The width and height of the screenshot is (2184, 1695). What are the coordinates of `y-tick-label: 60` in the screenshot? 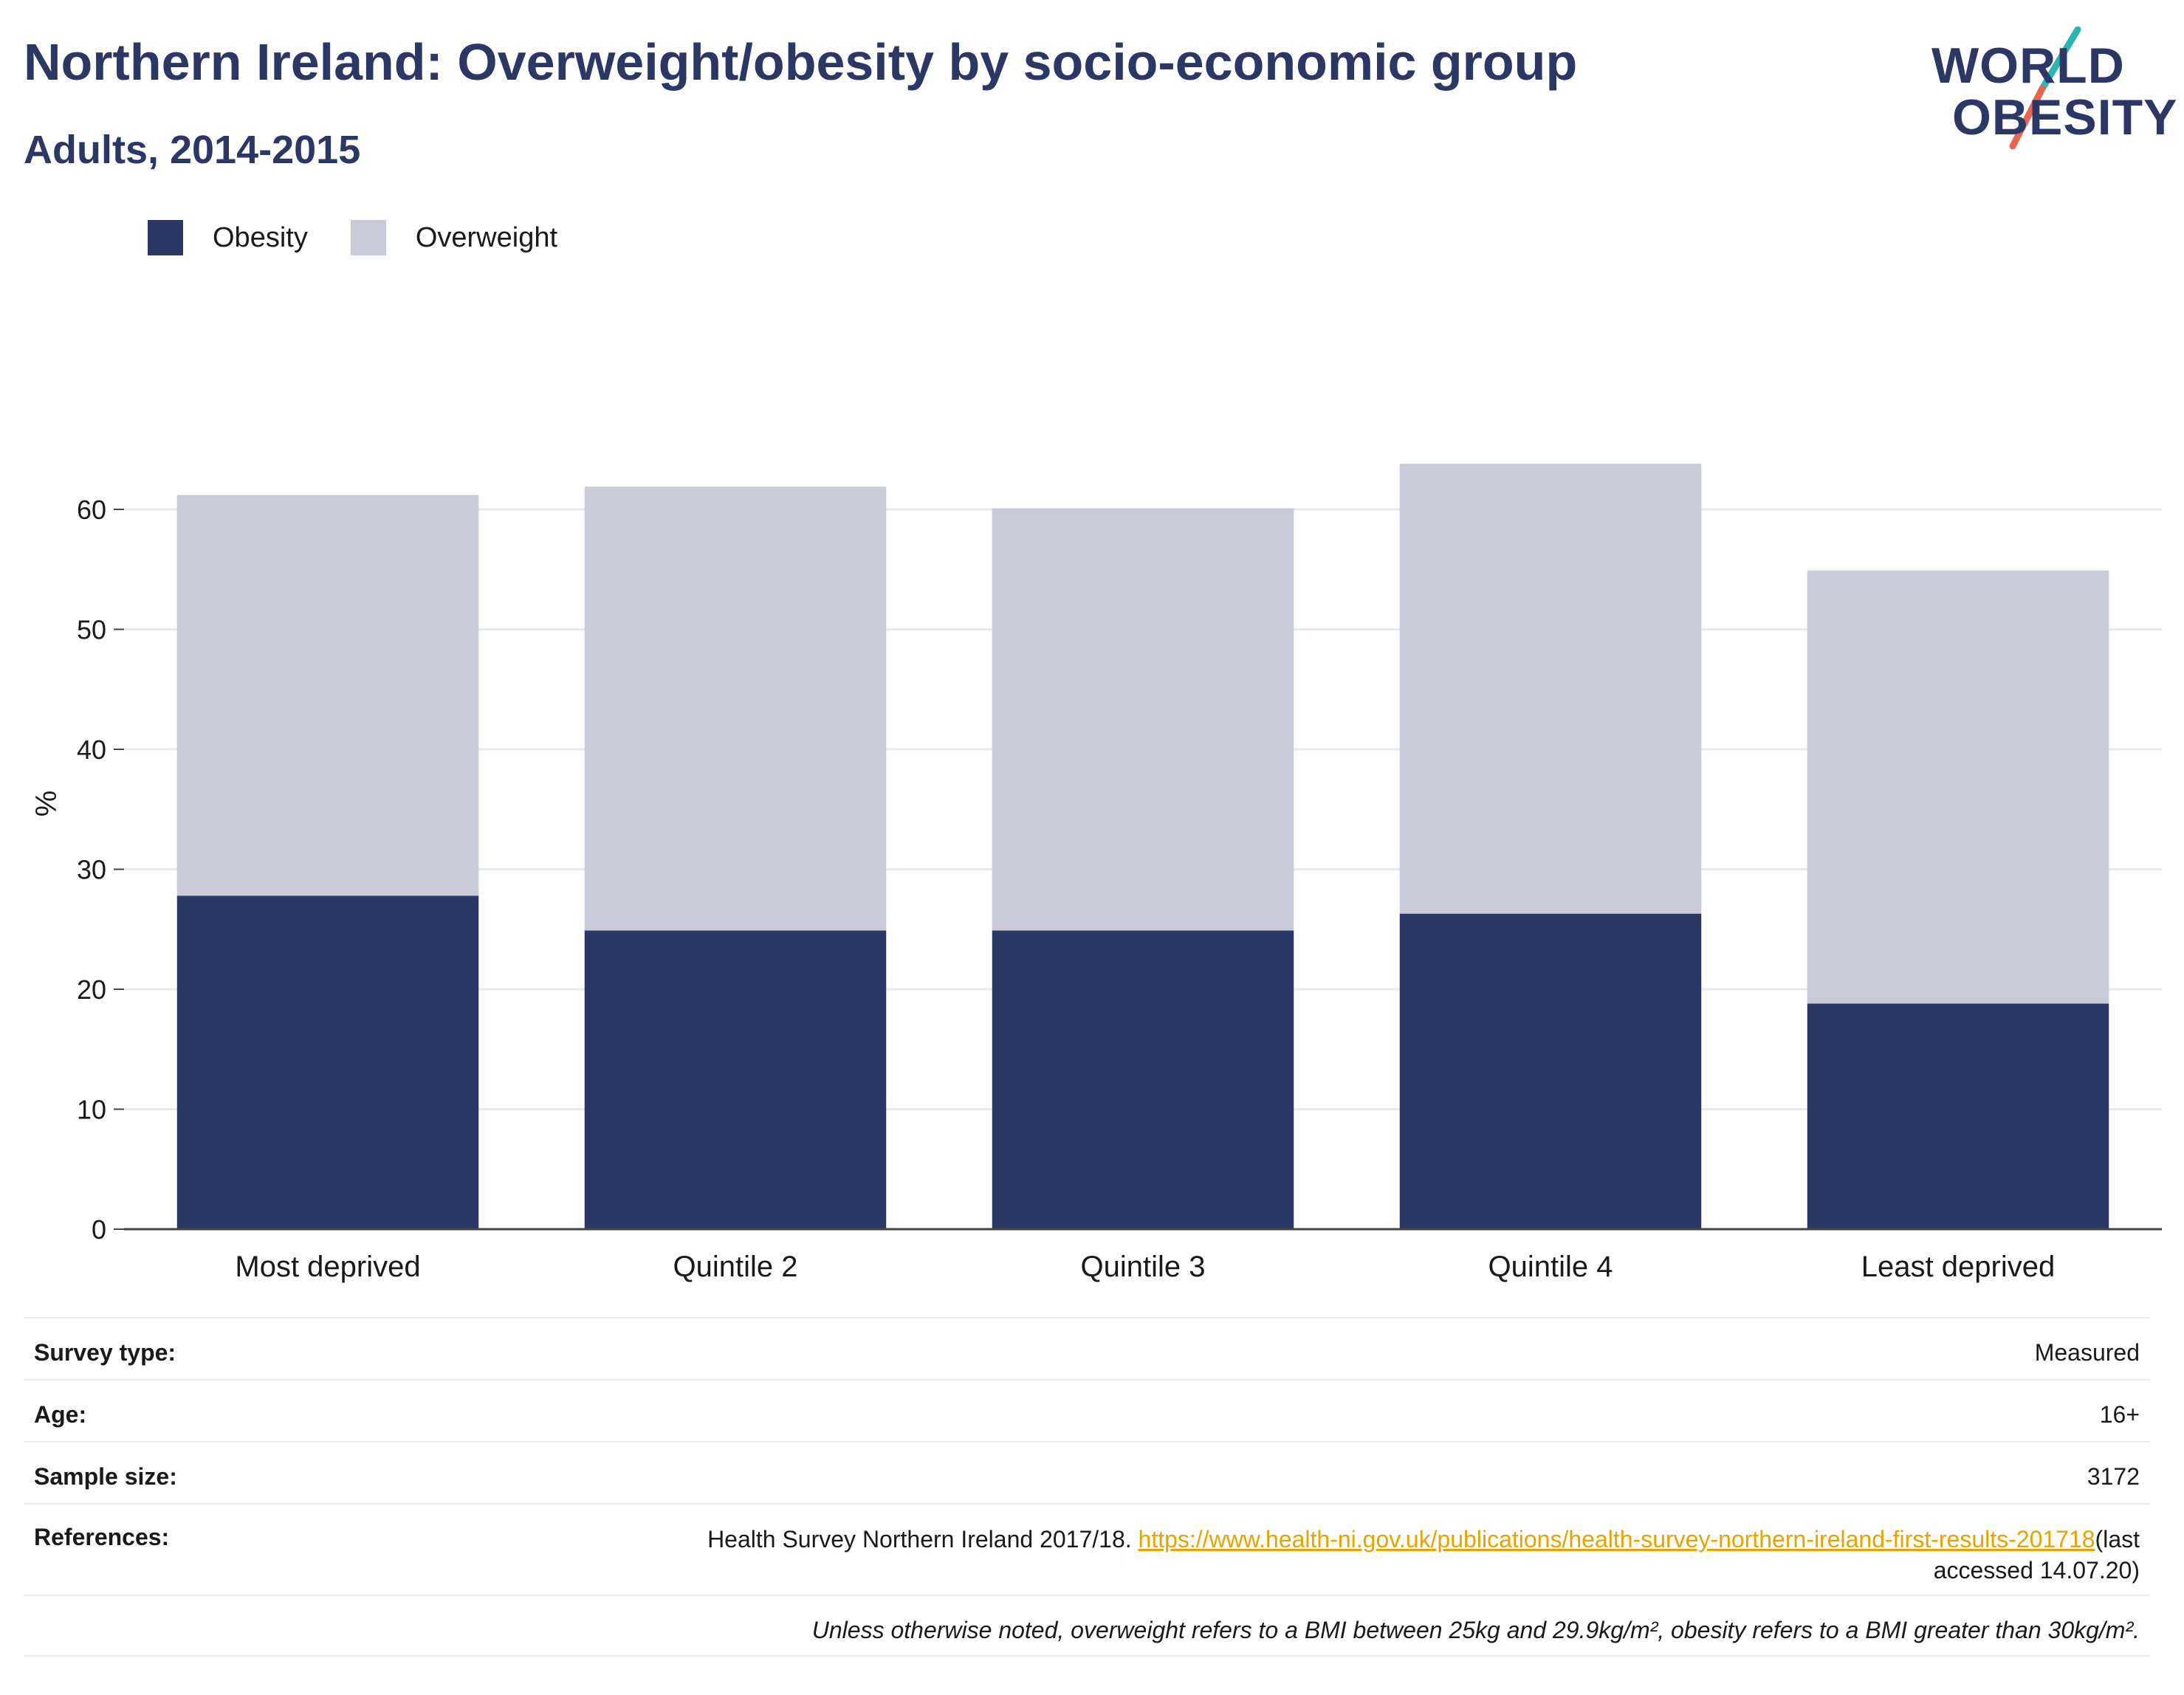 It's located at (92, 510).